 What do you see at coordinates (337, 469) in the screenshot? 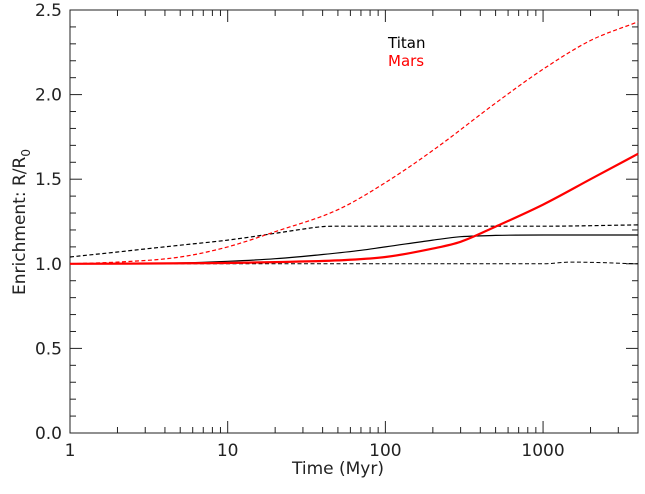
I see `x-axis-title: Time (Myr)` at bounding box center [337, 469].